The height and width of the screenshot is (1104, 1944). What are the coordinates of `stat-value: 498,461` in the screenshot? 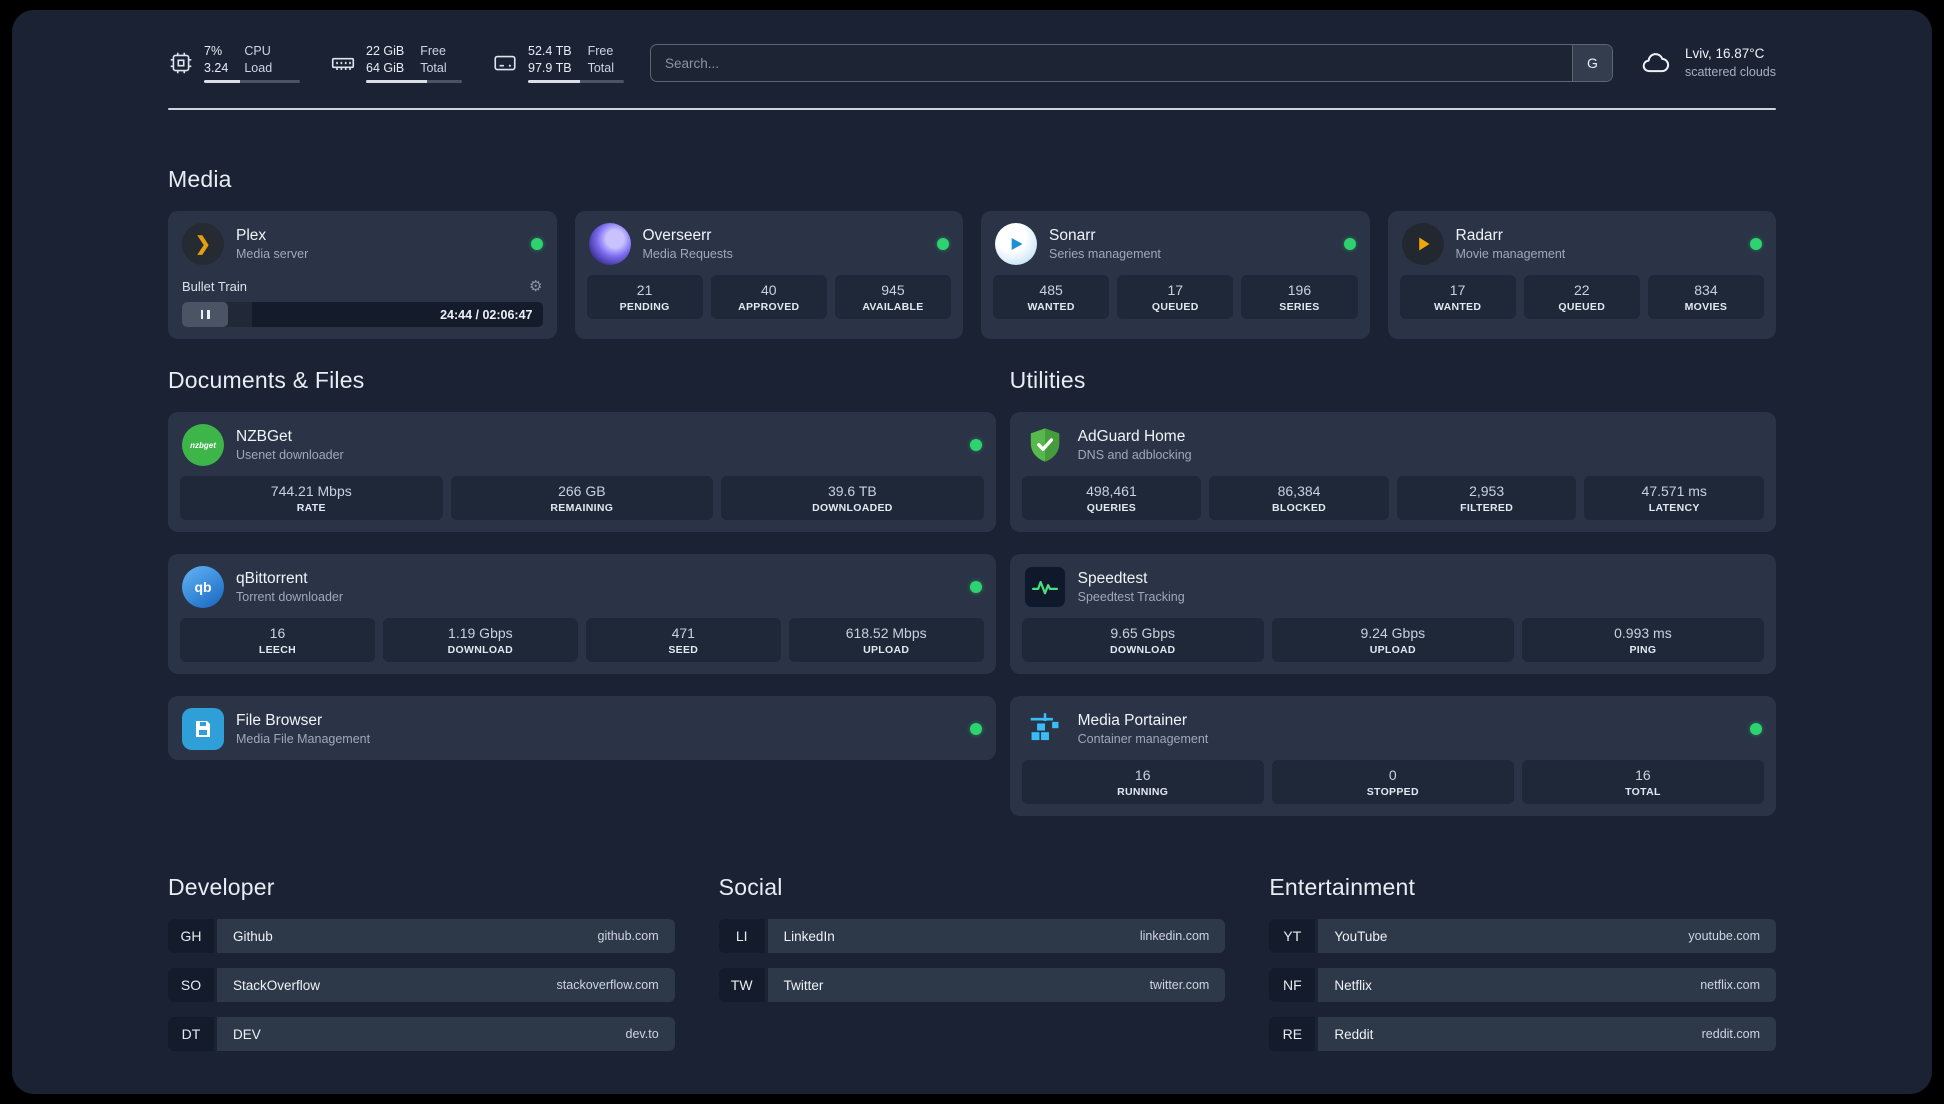 It's located at (1111, 491).